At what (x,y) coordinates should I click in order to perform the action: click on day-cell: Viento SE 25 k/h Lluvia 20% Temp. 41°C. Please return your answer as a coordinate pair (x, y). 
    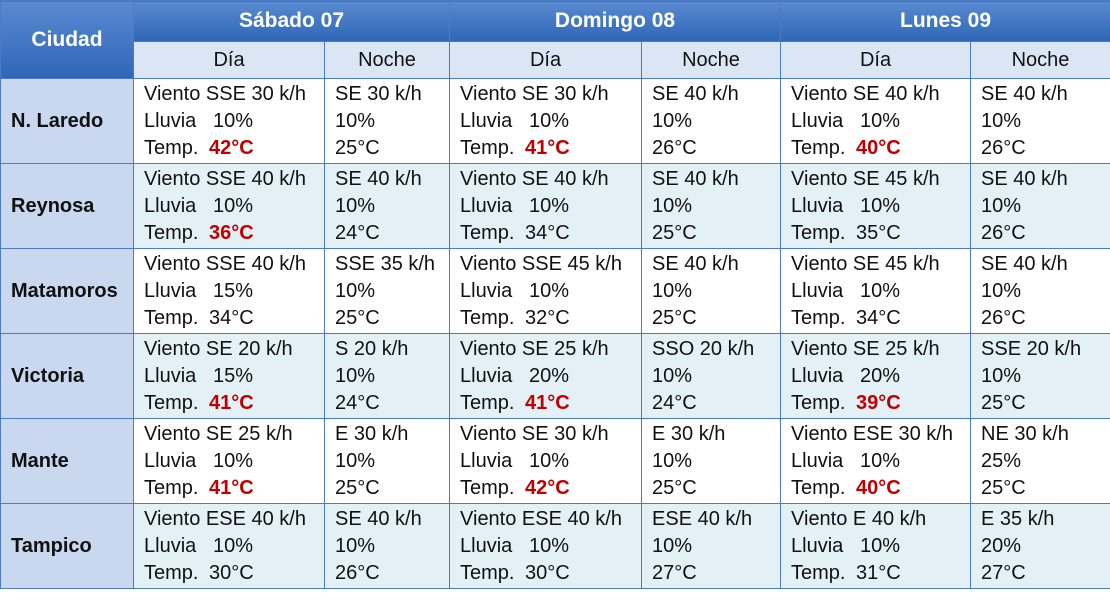
    Looking at the image, I should click on (546, 376).